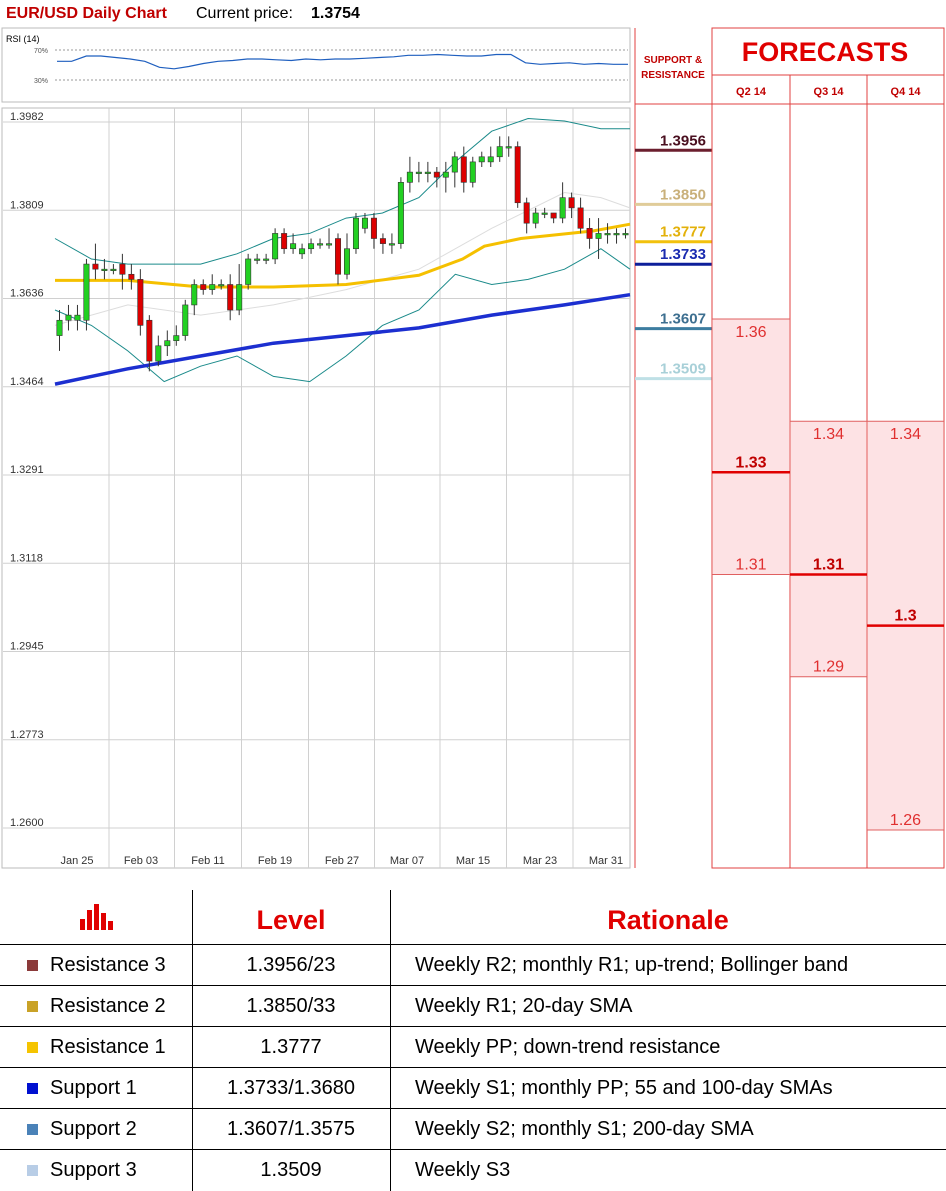 Image resolution: width=946 pixels, height=1191 pixels. Describe the element at coordinates (291, 965) in the screenshot. I see `level-value: 1.3956/23` at that location.